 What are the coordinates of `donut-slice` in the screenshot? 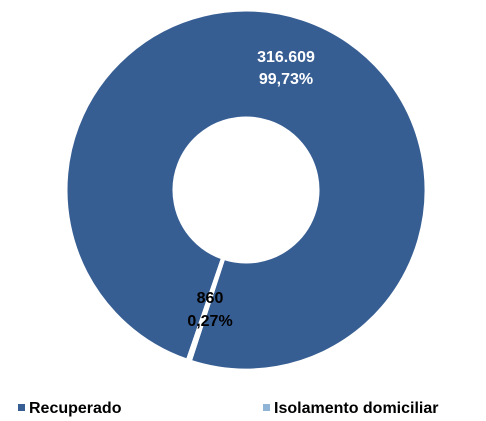 It's located at (205, 310).